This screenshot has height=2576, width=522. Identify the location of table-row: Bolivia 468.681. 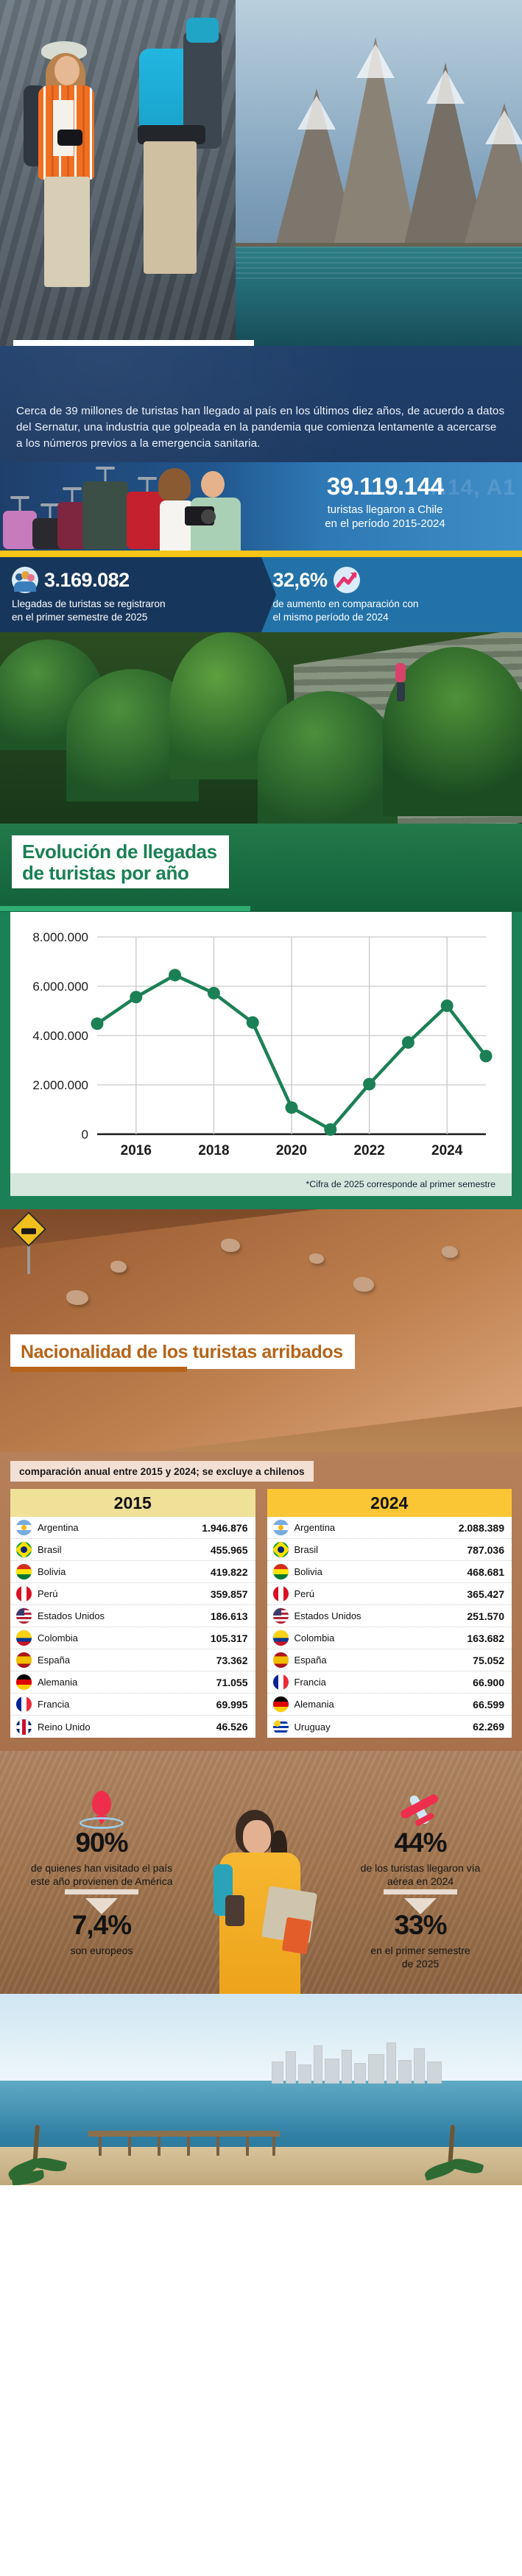
(389, 1573).